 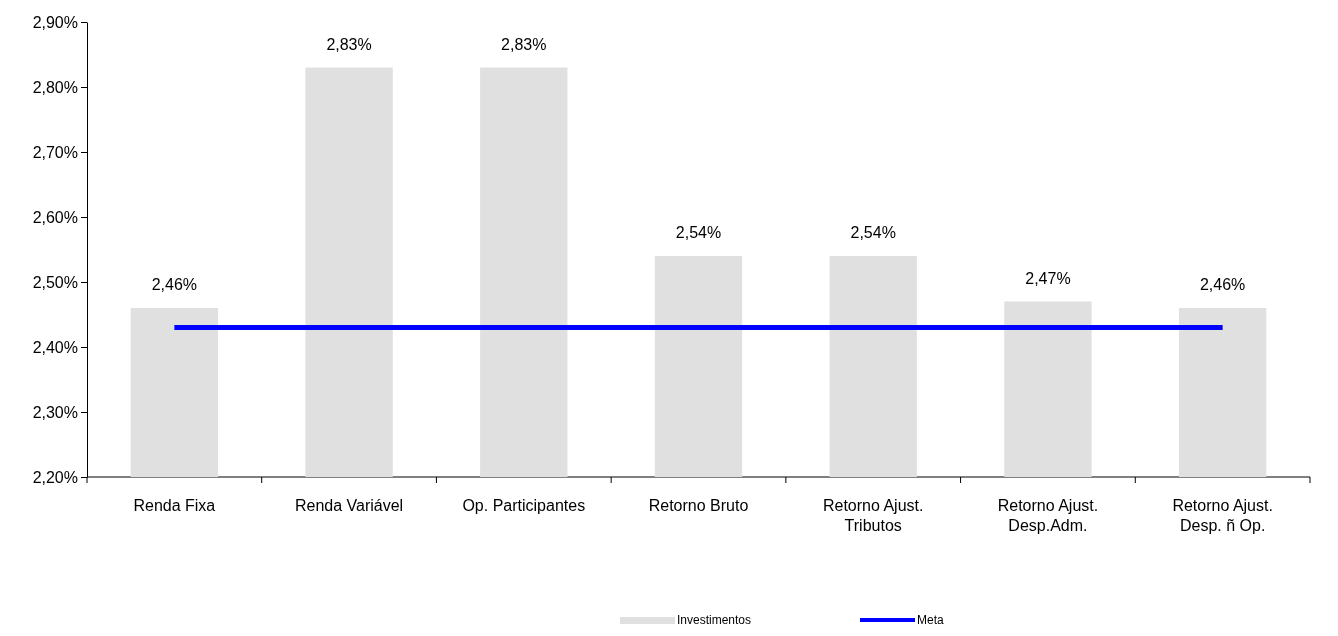 I want to click on y-tick-label: 2,20%, so click(x=55, y=477).